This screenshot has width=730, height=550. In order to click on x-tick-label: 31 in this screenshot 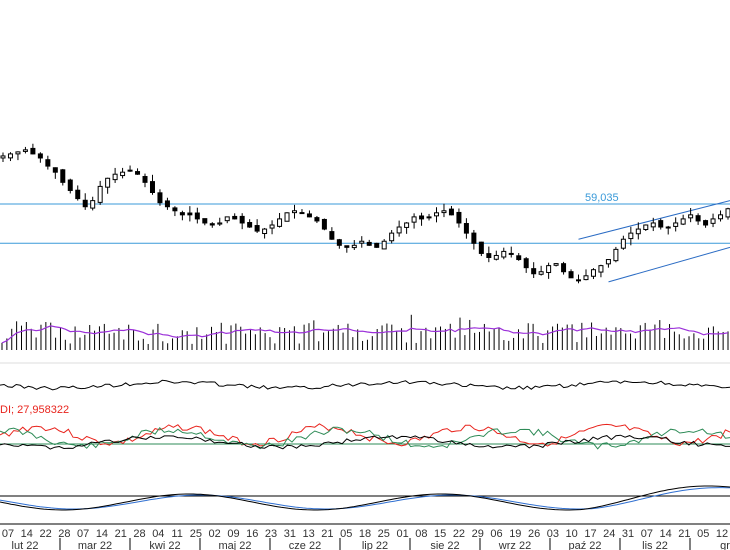, I will do `click(628, 534)`.